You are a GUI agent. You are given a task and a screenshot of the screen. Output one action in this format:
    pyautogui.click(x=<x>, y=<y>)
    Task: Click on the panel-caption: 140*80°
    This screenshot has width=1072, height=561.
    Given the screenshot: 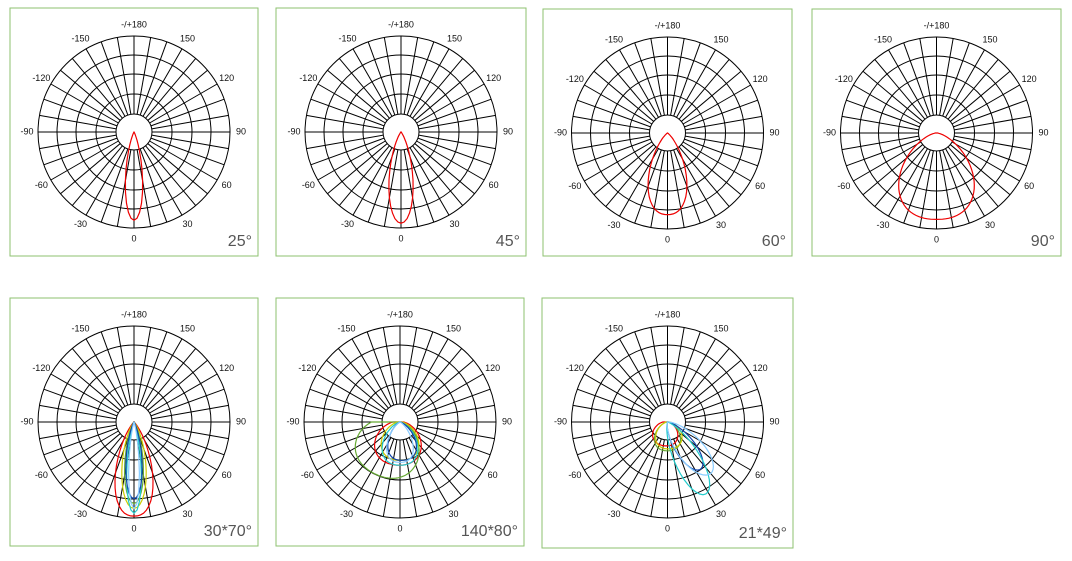 What is the action you would take?
    pyautogui.click(x=489, y=531)
    